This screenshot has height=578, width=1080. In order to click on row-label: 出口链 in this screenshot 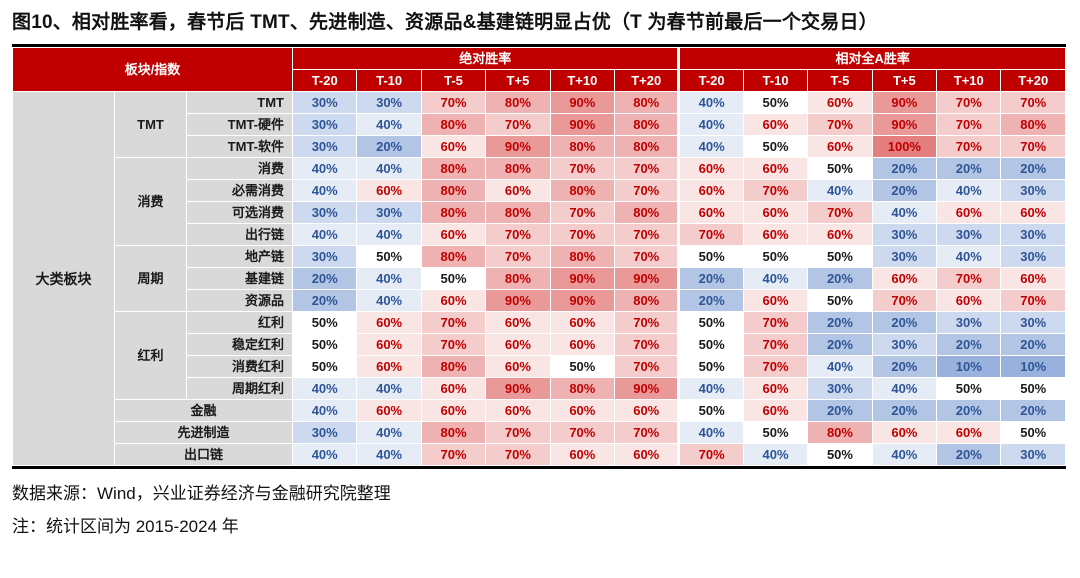, I will do `click(203, 455)`.